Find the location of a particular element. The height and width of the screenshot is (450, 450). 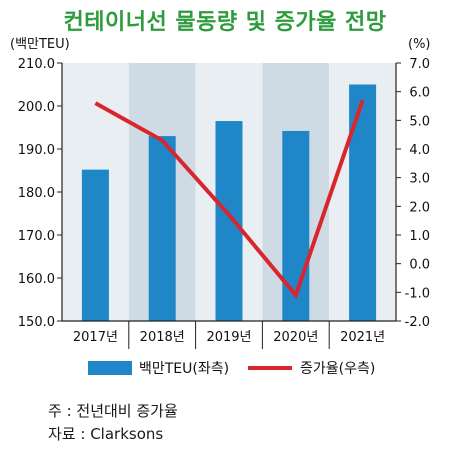

right-tick-label: 4.0 is located at coordinates (419, 150).